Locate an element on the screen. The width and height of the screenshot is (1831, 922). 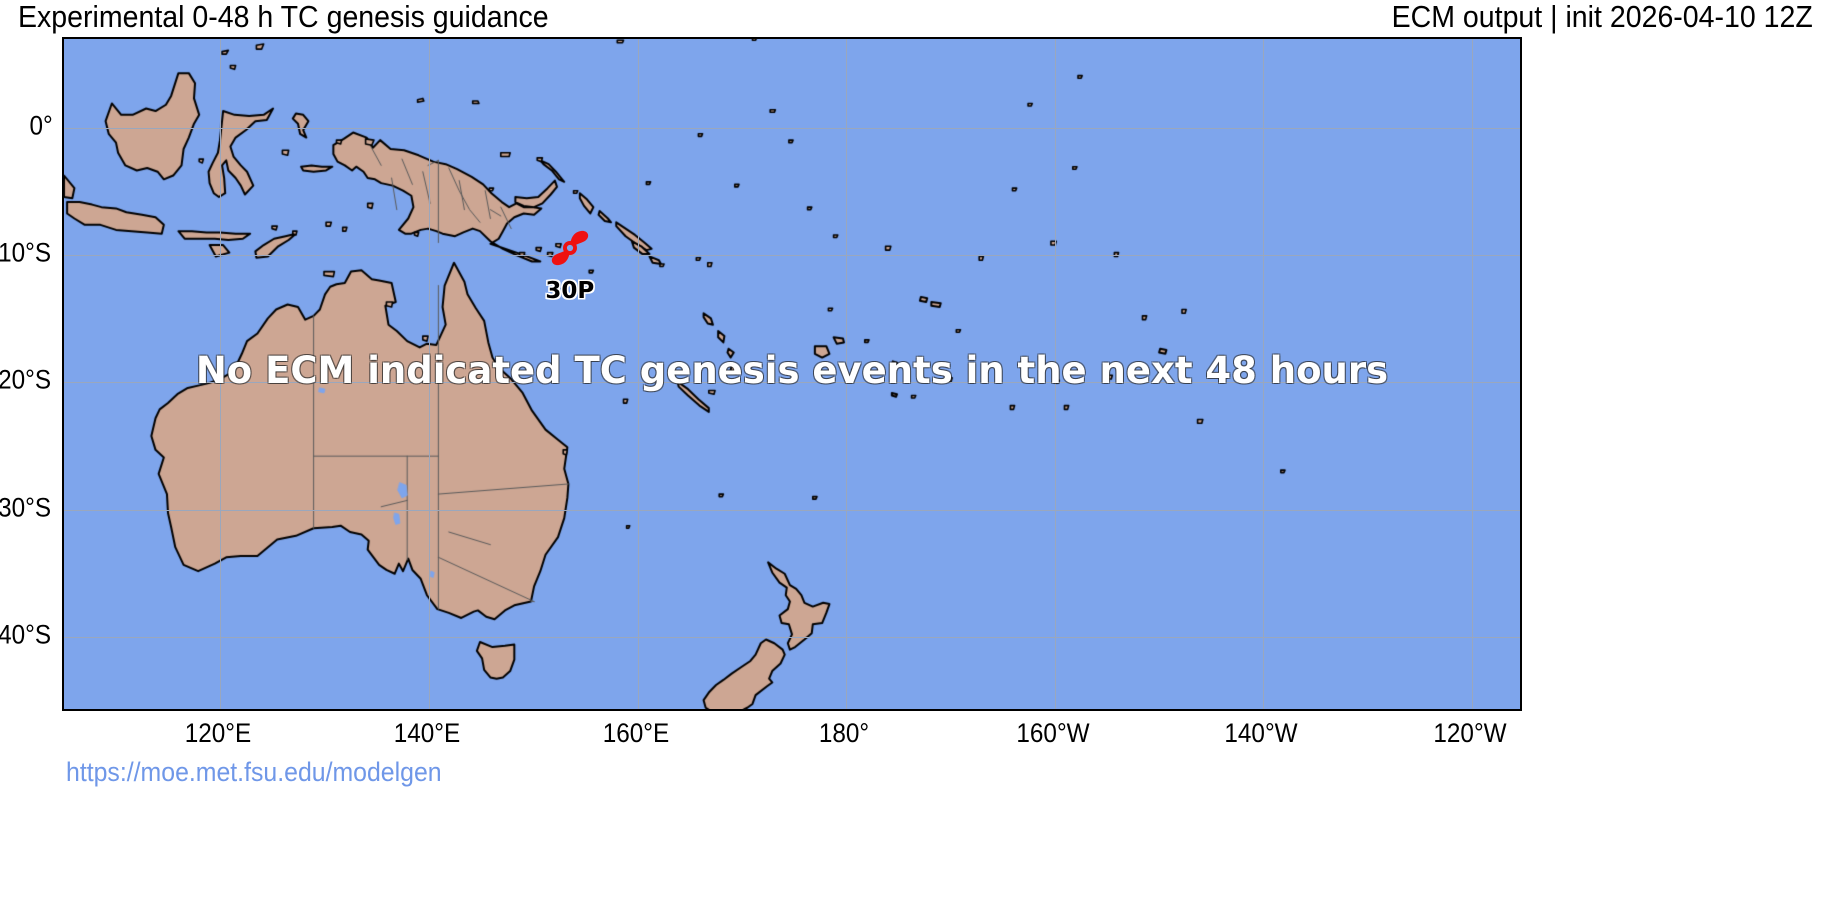
x-axis-tick-label: 160°E is located at coordinates (635, 733).